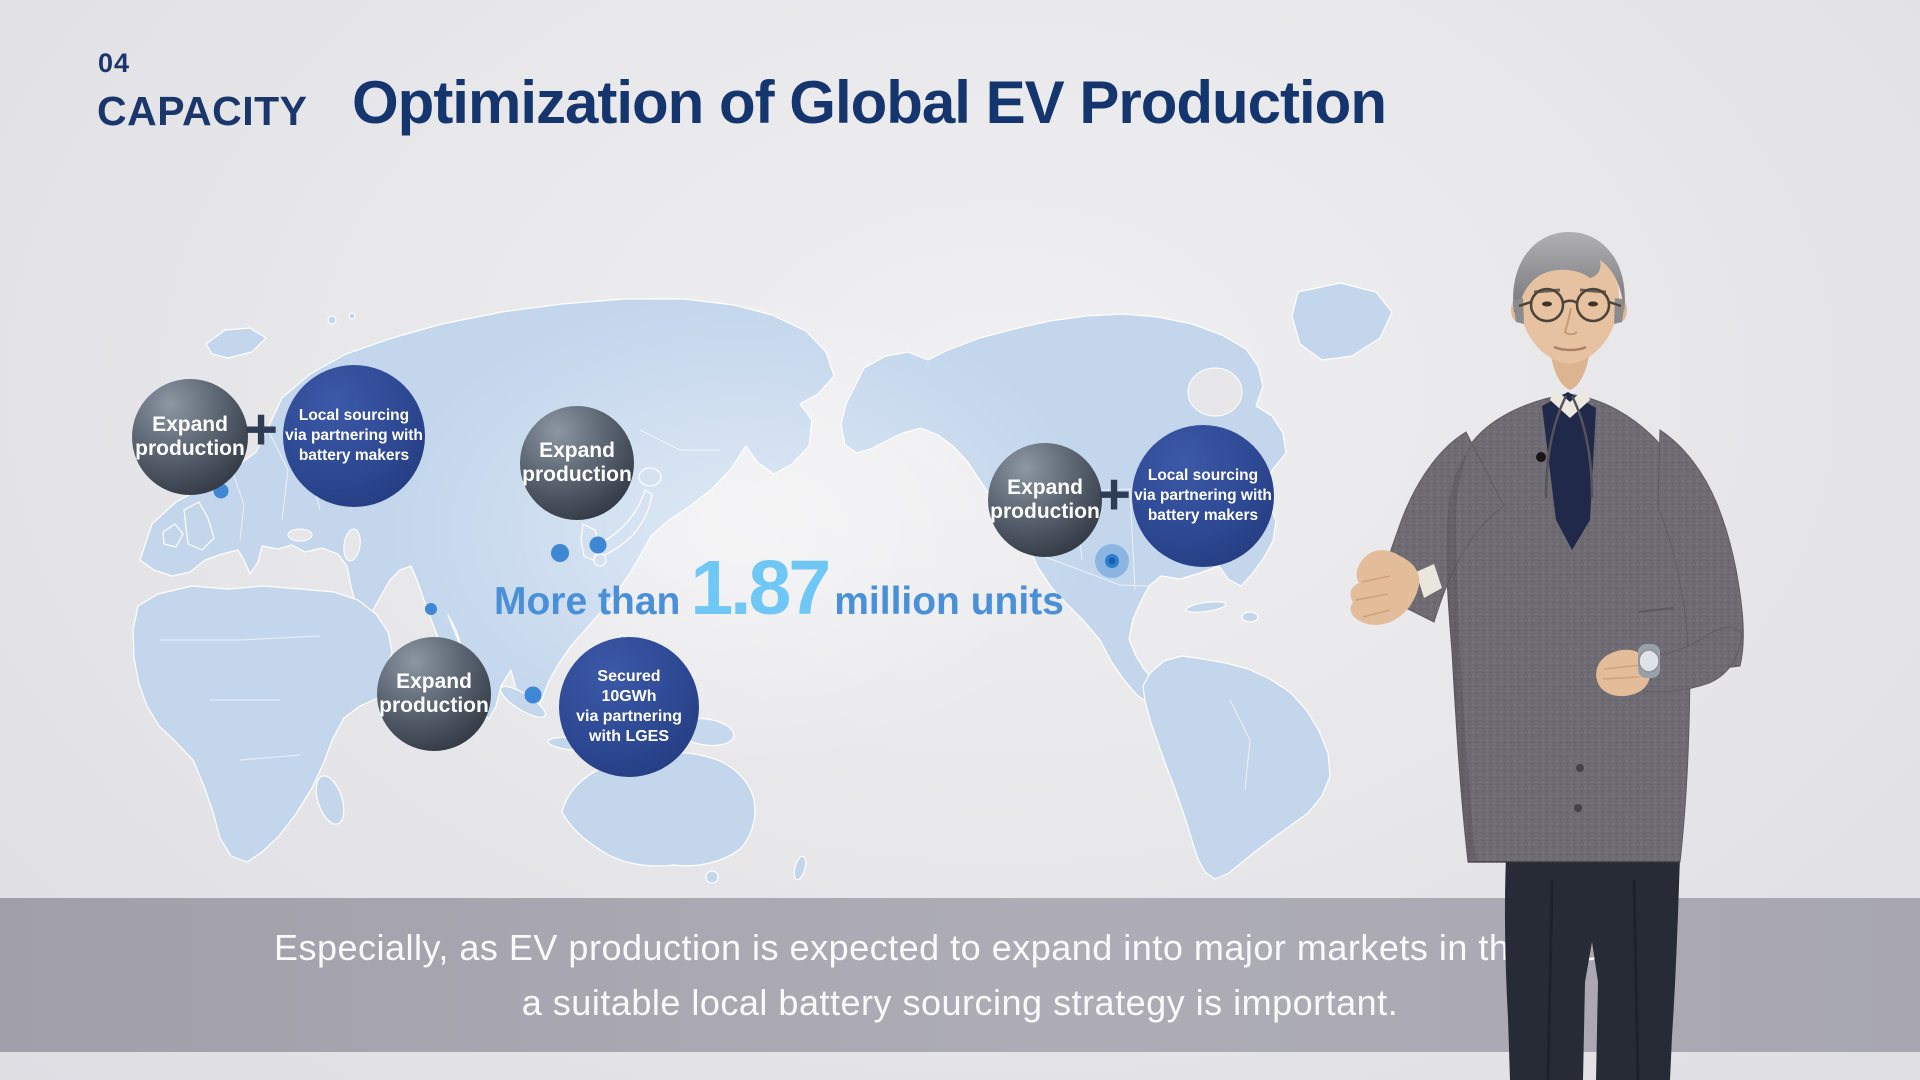 Image resolution: width=1920 pixels, height=1080 pixels. I want to click on presenter-sweater, so click(1569, 471).